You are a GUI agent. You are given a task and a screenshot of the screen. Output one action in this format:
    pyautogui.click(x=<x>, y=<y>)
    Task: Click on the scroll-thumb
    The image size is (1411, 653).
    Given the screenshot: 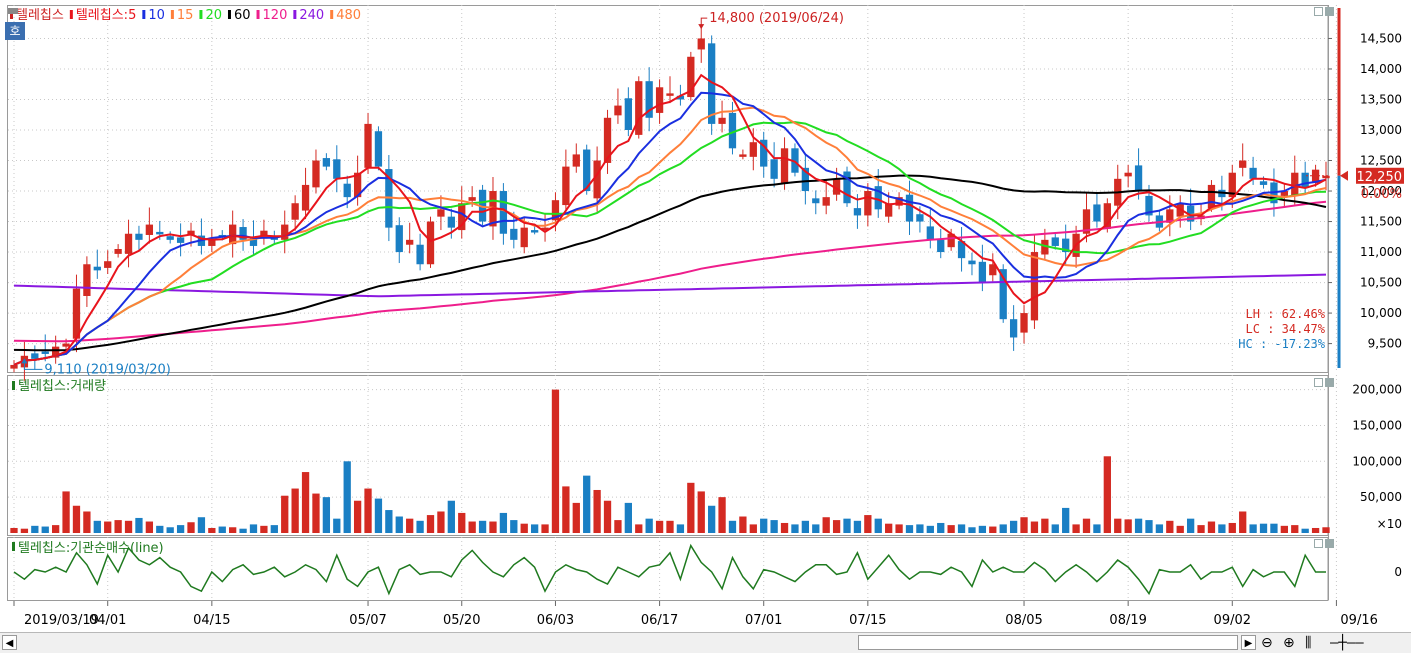 What is the action you would take?
    pyautogui.click(x=1048, y=642)
    